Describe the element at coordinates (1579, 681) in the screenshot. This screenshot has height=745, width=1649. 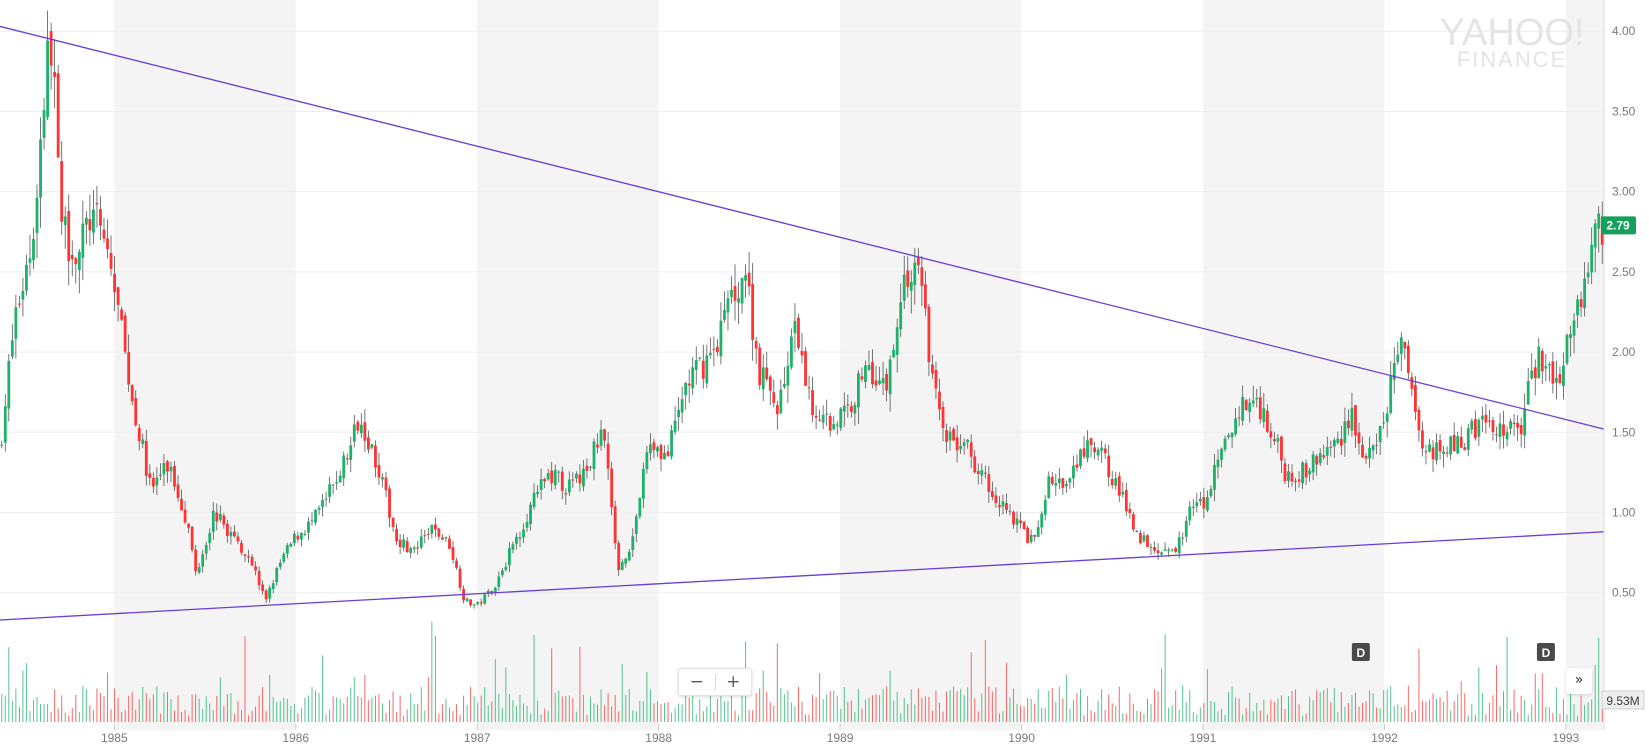
I see `scroll-to-latest-button: »` at that location.